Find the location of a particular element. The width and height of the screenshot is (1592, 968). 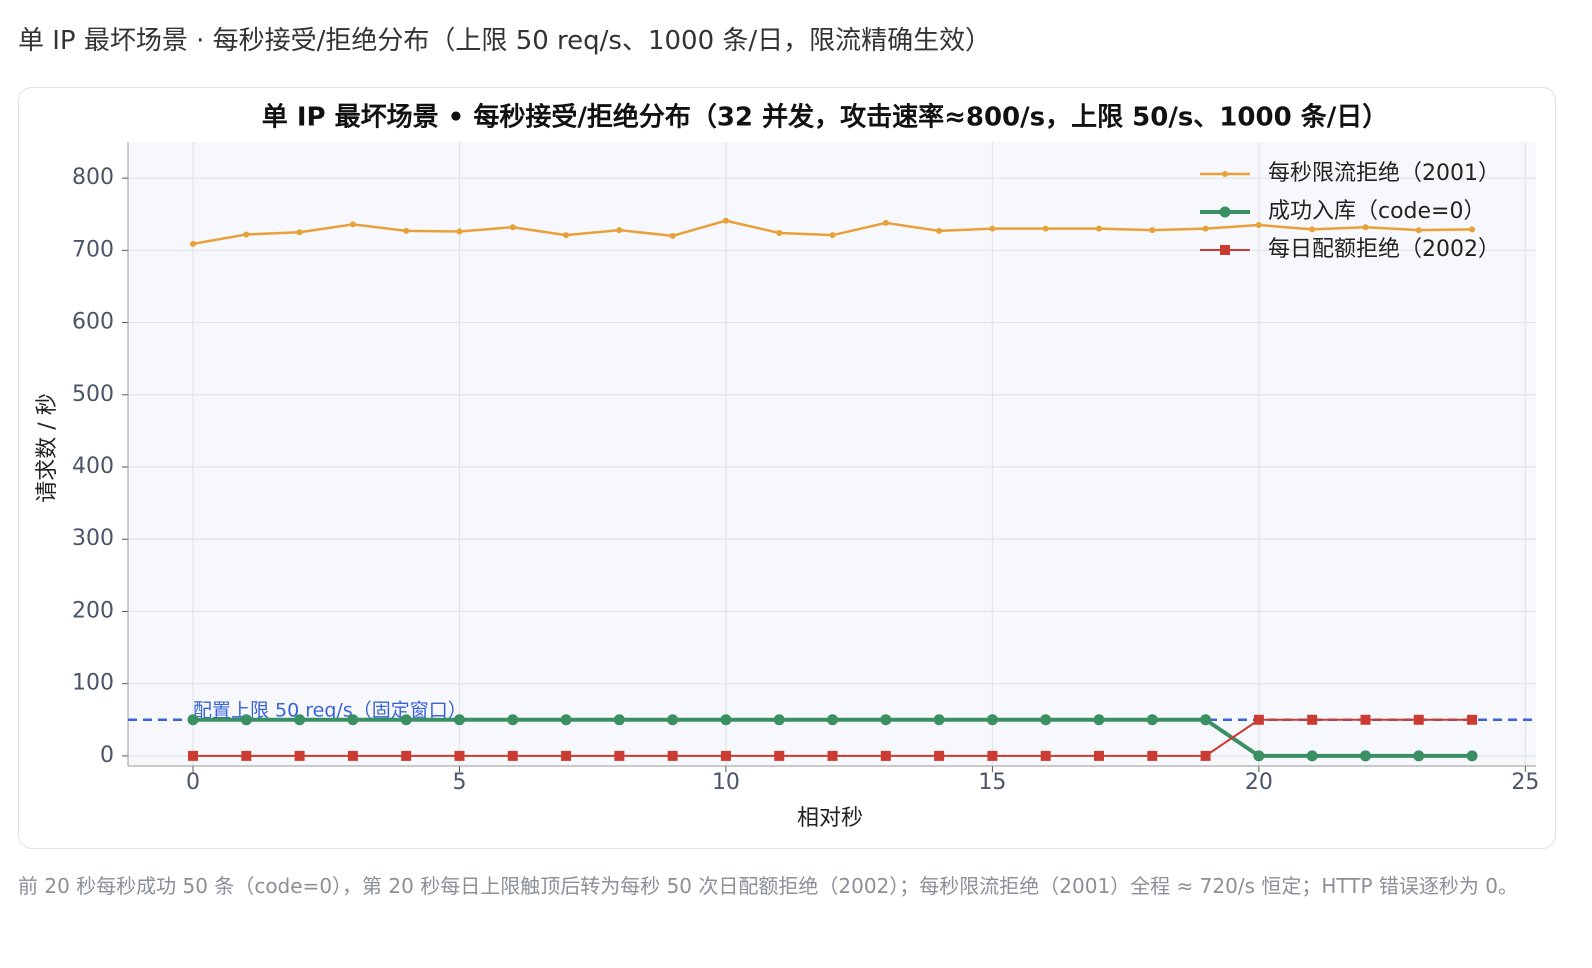

x-tick-label: 0 is located at coordinates (193, 782).